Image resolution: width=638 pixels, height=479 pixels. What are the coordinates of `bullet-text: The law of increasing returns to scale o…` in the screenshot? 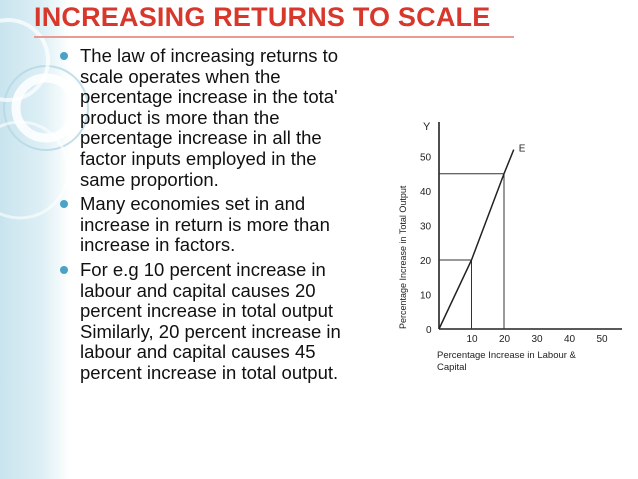 It's located at (209, 117).